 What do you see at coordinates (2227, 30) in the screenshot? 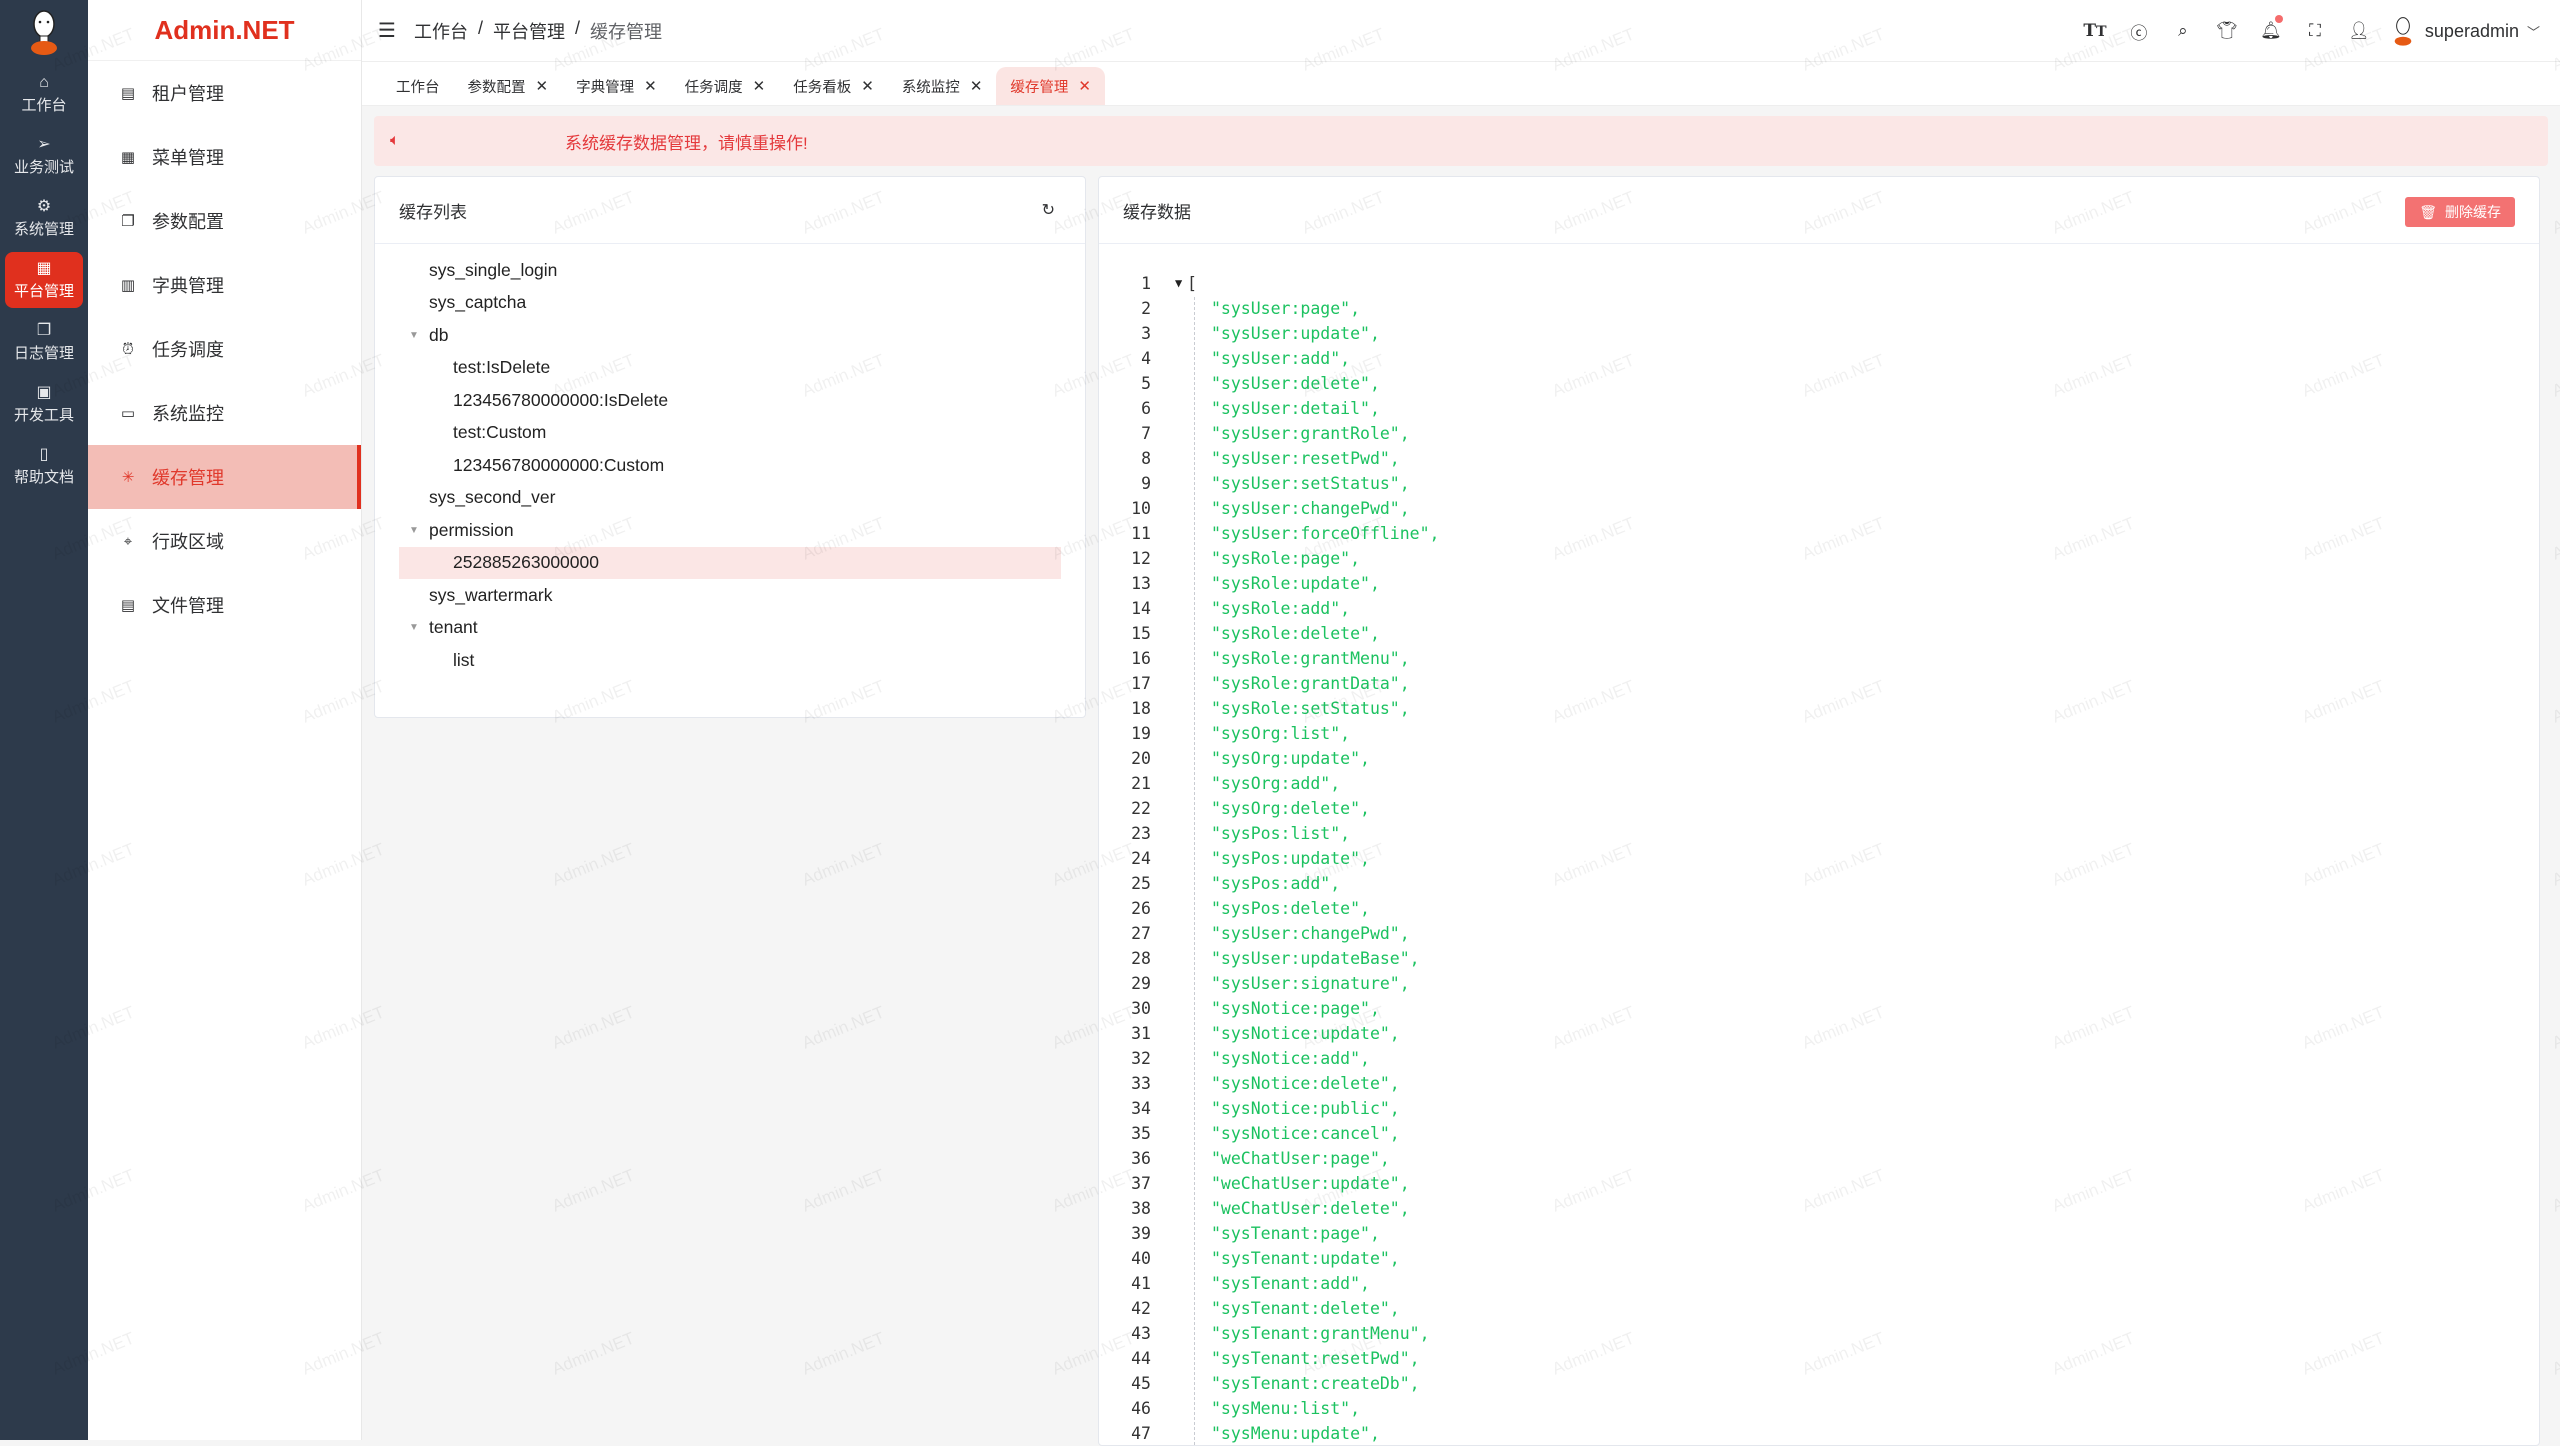
I see `theme-shirt-icon: 👕︎` at bounding box center [2227, 30].